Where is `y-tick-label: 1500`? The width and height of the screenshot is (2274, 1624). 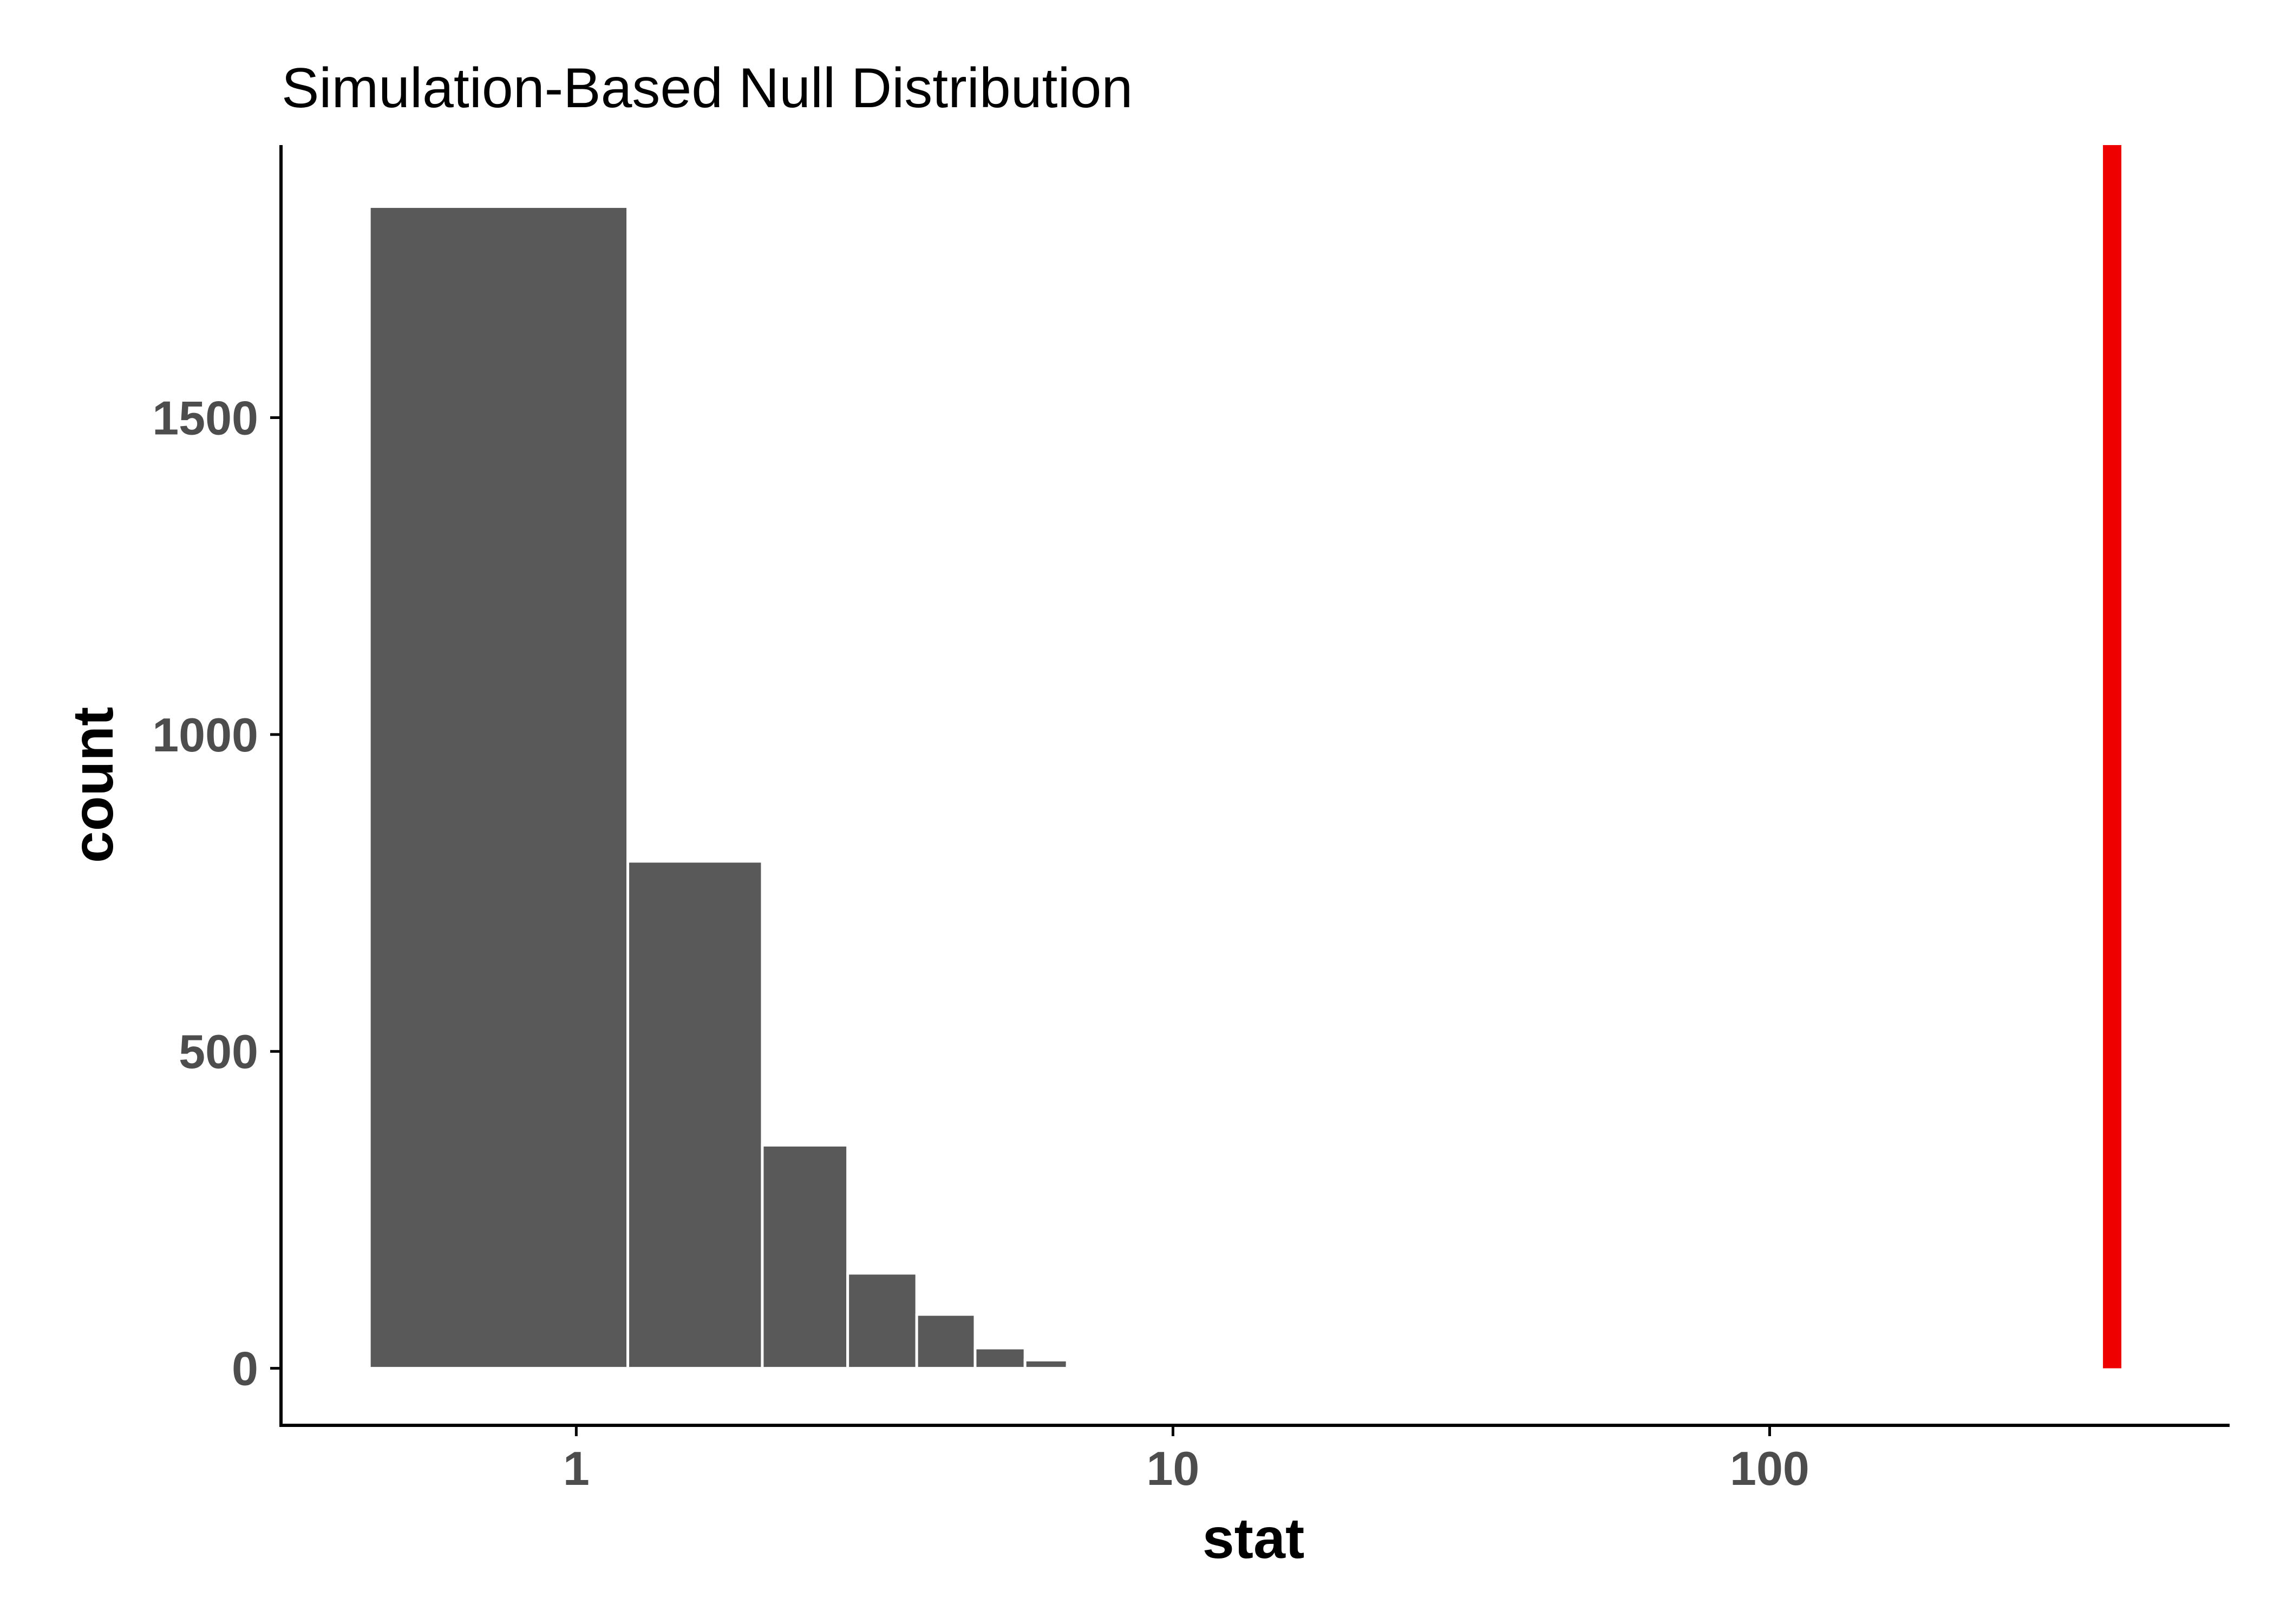
y-tick-label: 1500 is located at coordinates (205, 417).